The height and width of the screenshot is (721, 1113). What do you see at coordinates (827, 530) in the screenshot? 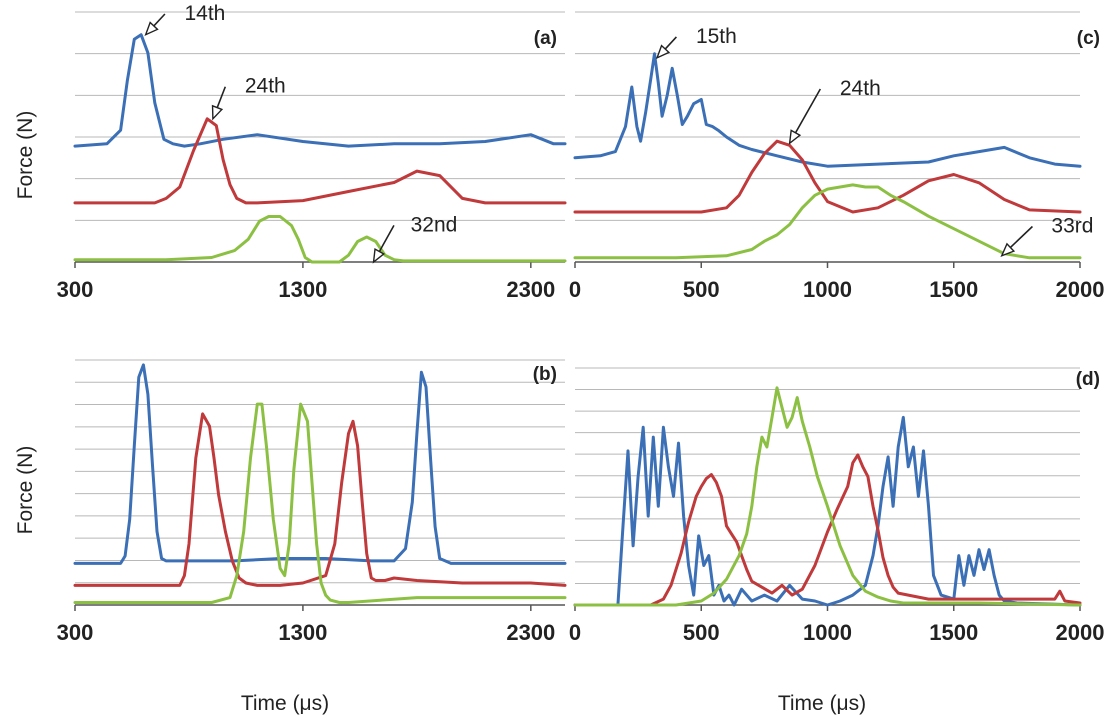
I see `series-line-d-red` at bounding box center [827, 530].